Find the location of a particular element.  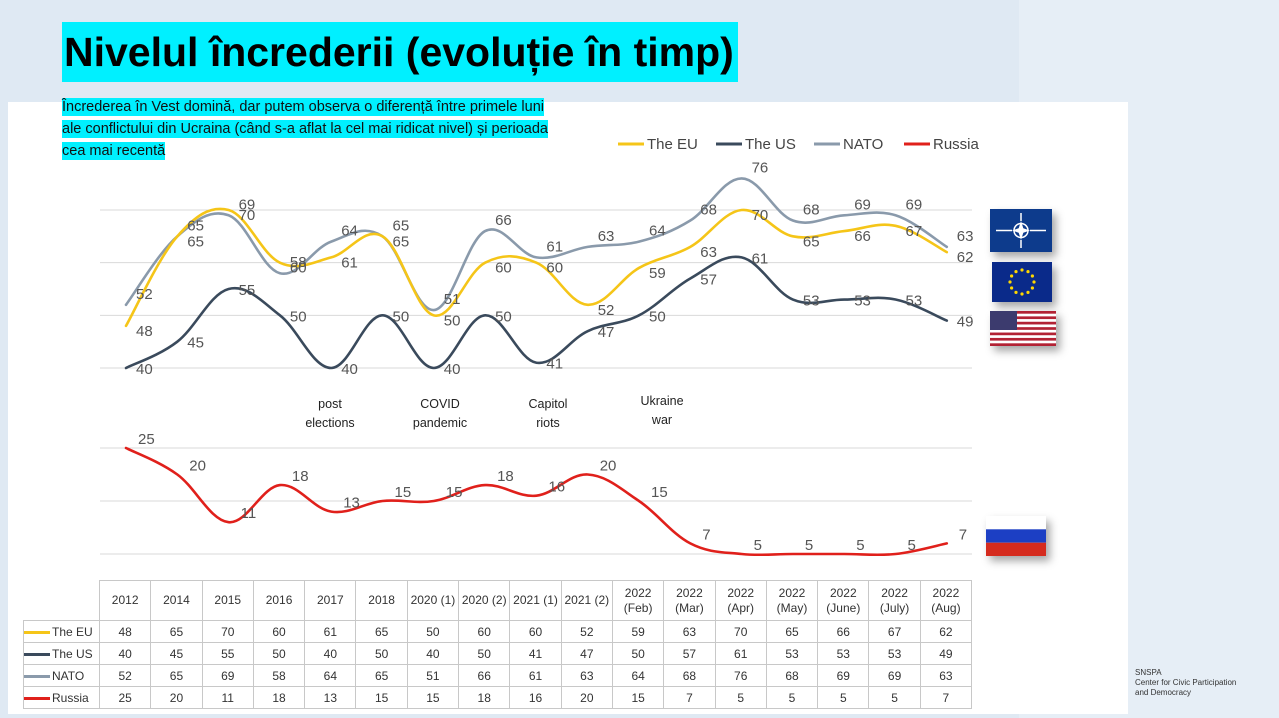

table-cell: 51 is located at coordinates (432, 676).